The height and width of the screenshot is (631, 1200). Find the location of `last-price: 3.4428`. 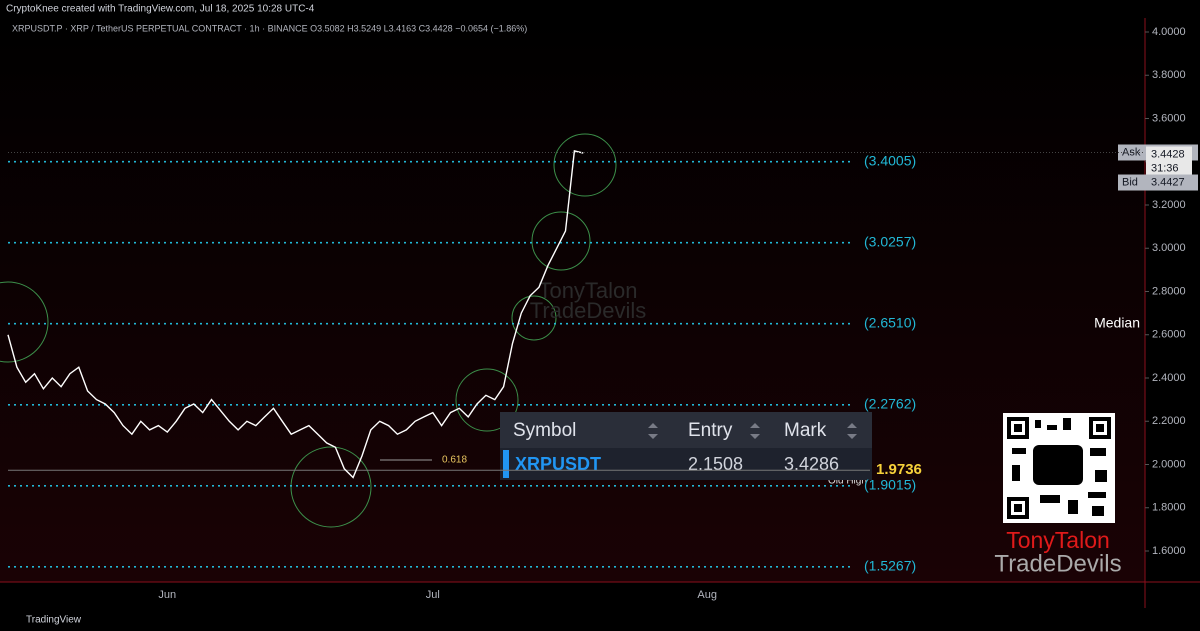

last-price: 3.4428 is located at coordinates (1168, 154).